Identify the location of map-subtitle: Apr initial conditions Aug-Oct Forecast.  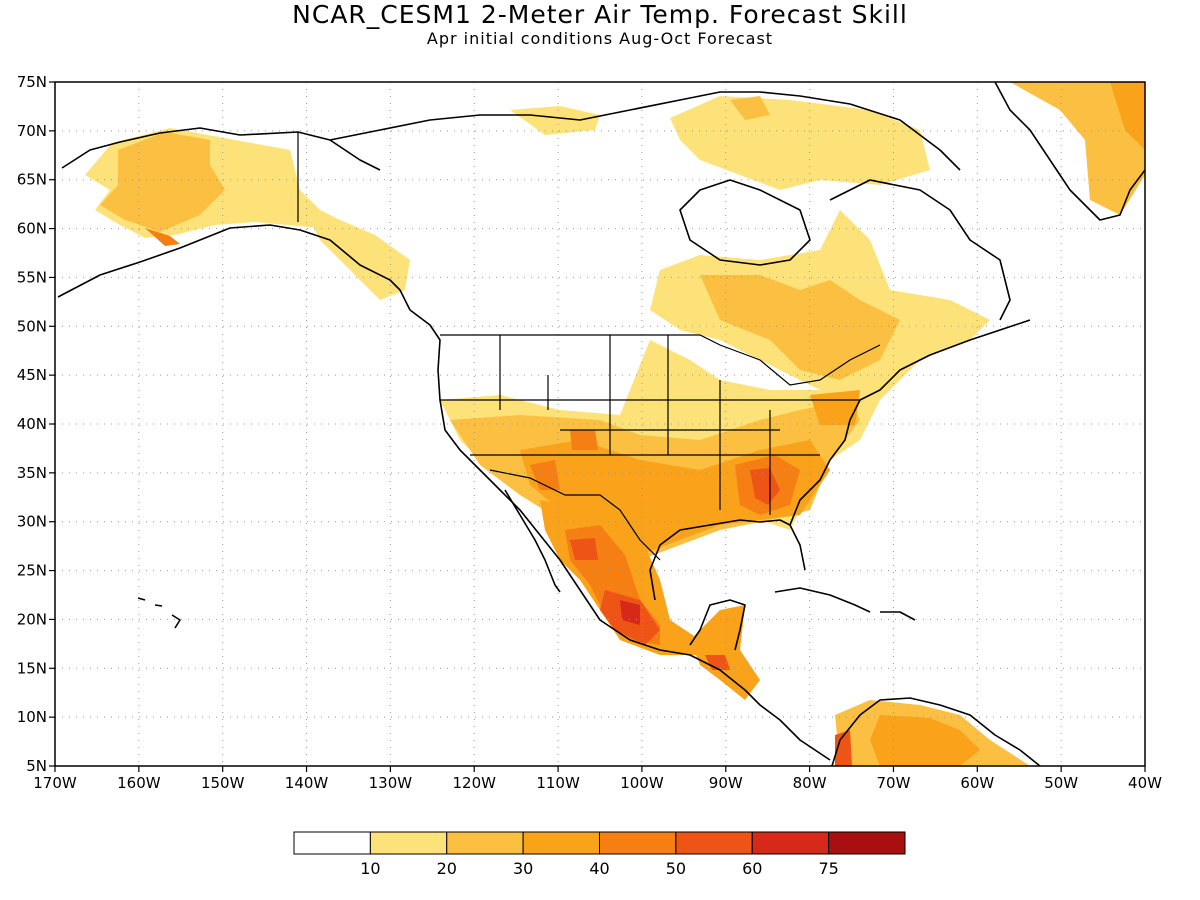
(600, 38).